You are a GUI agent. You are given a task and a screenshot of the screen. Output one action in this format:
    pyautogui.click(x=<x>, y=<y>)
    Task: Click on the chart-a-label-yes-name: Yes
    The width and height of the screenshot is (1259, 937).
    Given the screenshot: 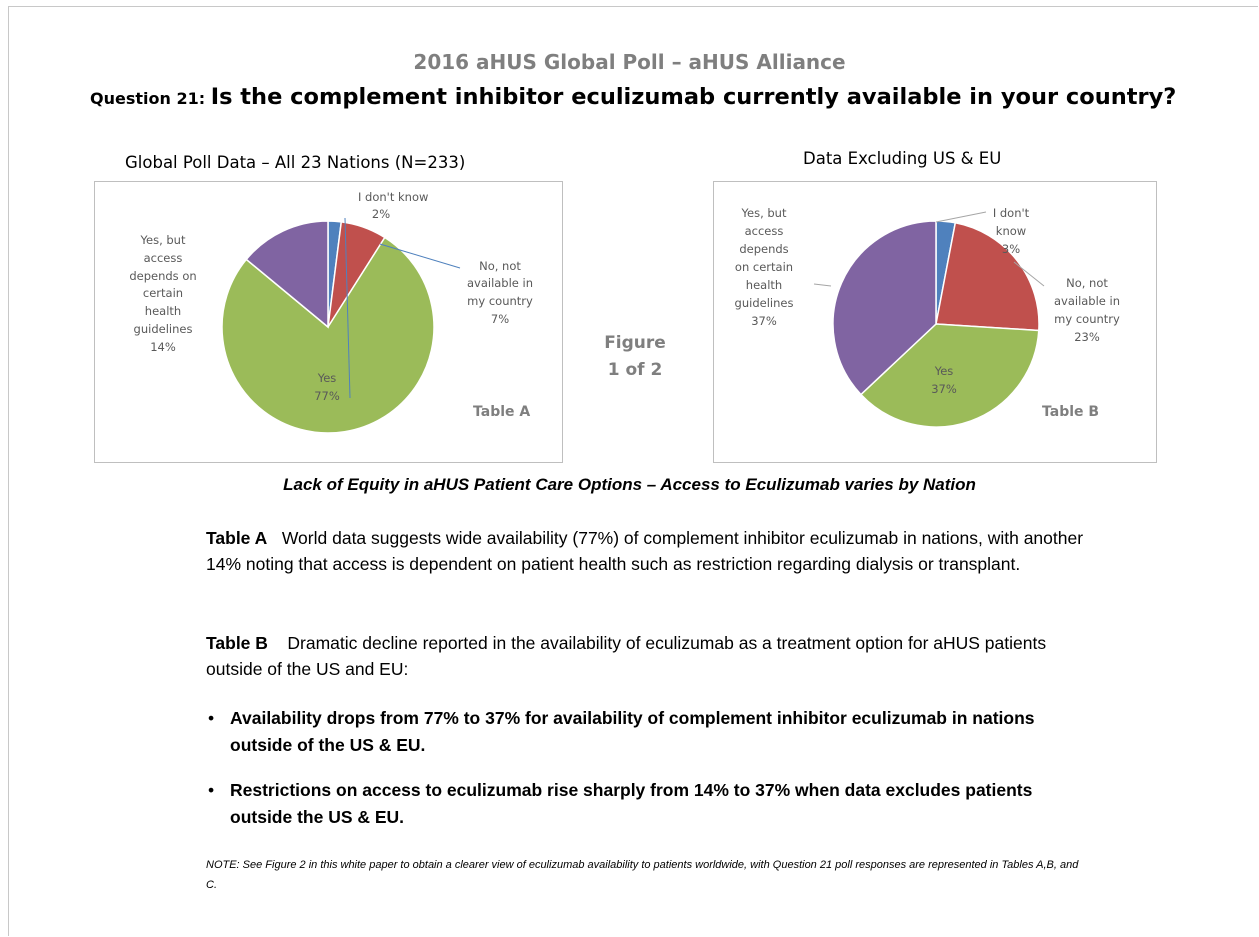 What is the action you would take?
    pyautogui.click(x=327, y=378)
    